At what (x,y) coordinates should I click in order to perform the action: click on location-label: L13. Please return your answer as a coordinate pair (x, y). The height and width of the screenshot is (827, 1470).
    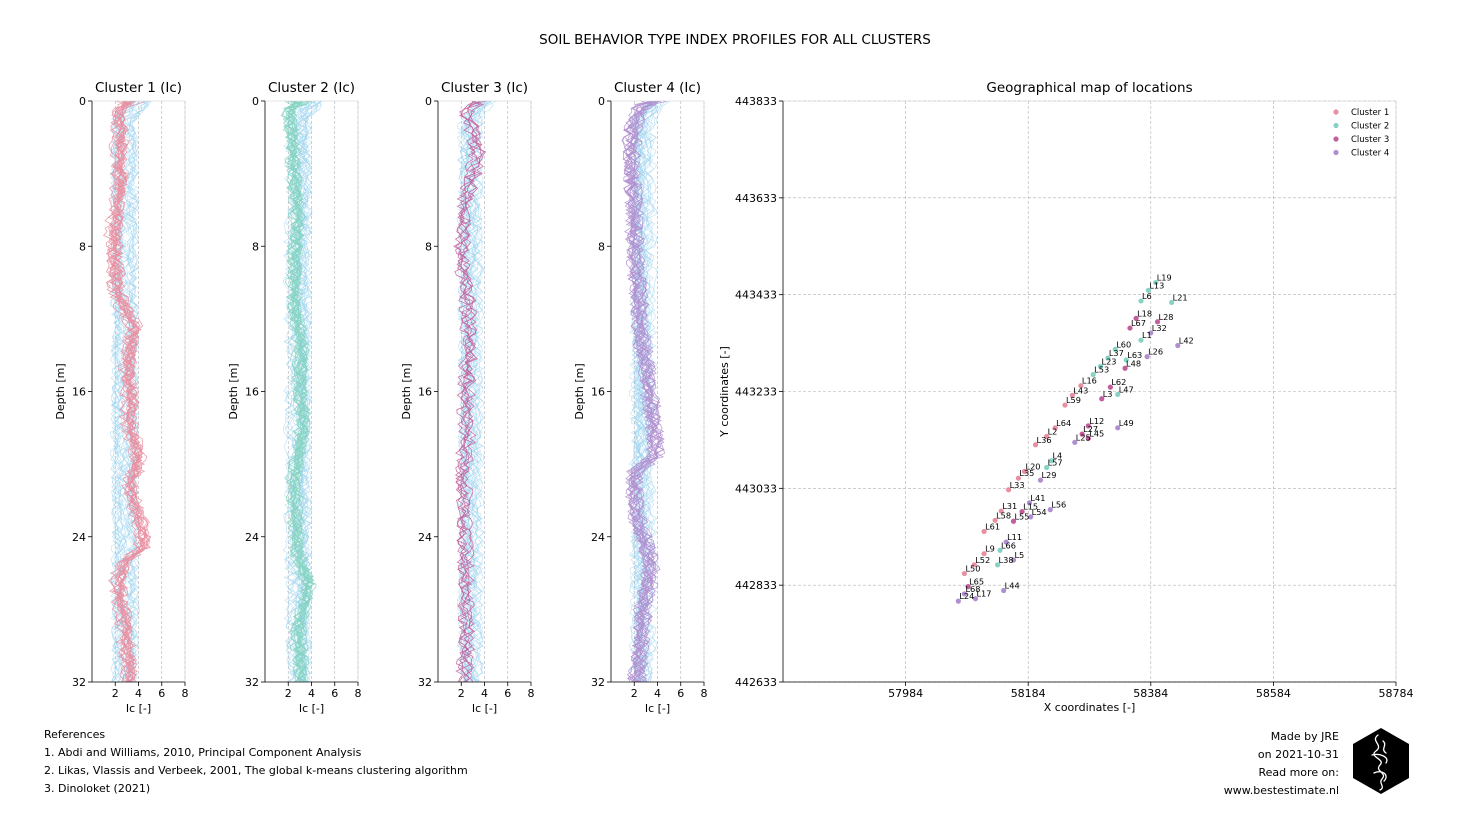
    Looking at the image, I should click on (1156, 285).